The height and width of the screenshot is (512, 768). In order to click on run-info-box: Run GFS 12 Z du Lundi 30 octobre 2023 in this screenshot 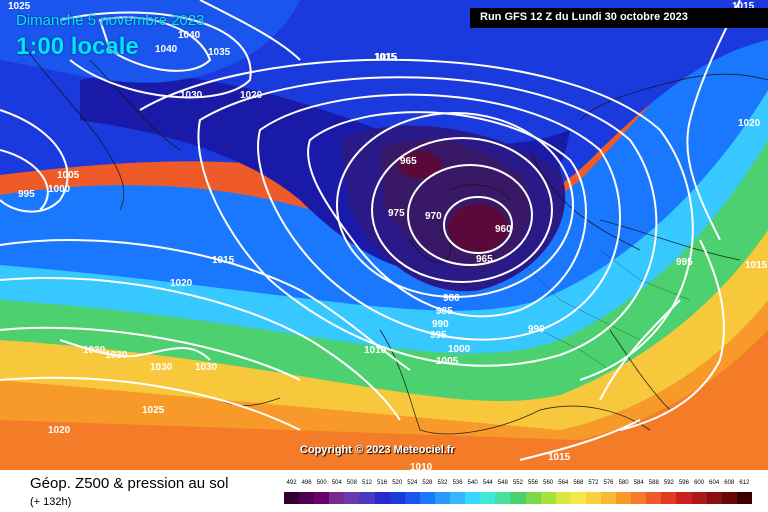, I will do `click(619, 18)`.